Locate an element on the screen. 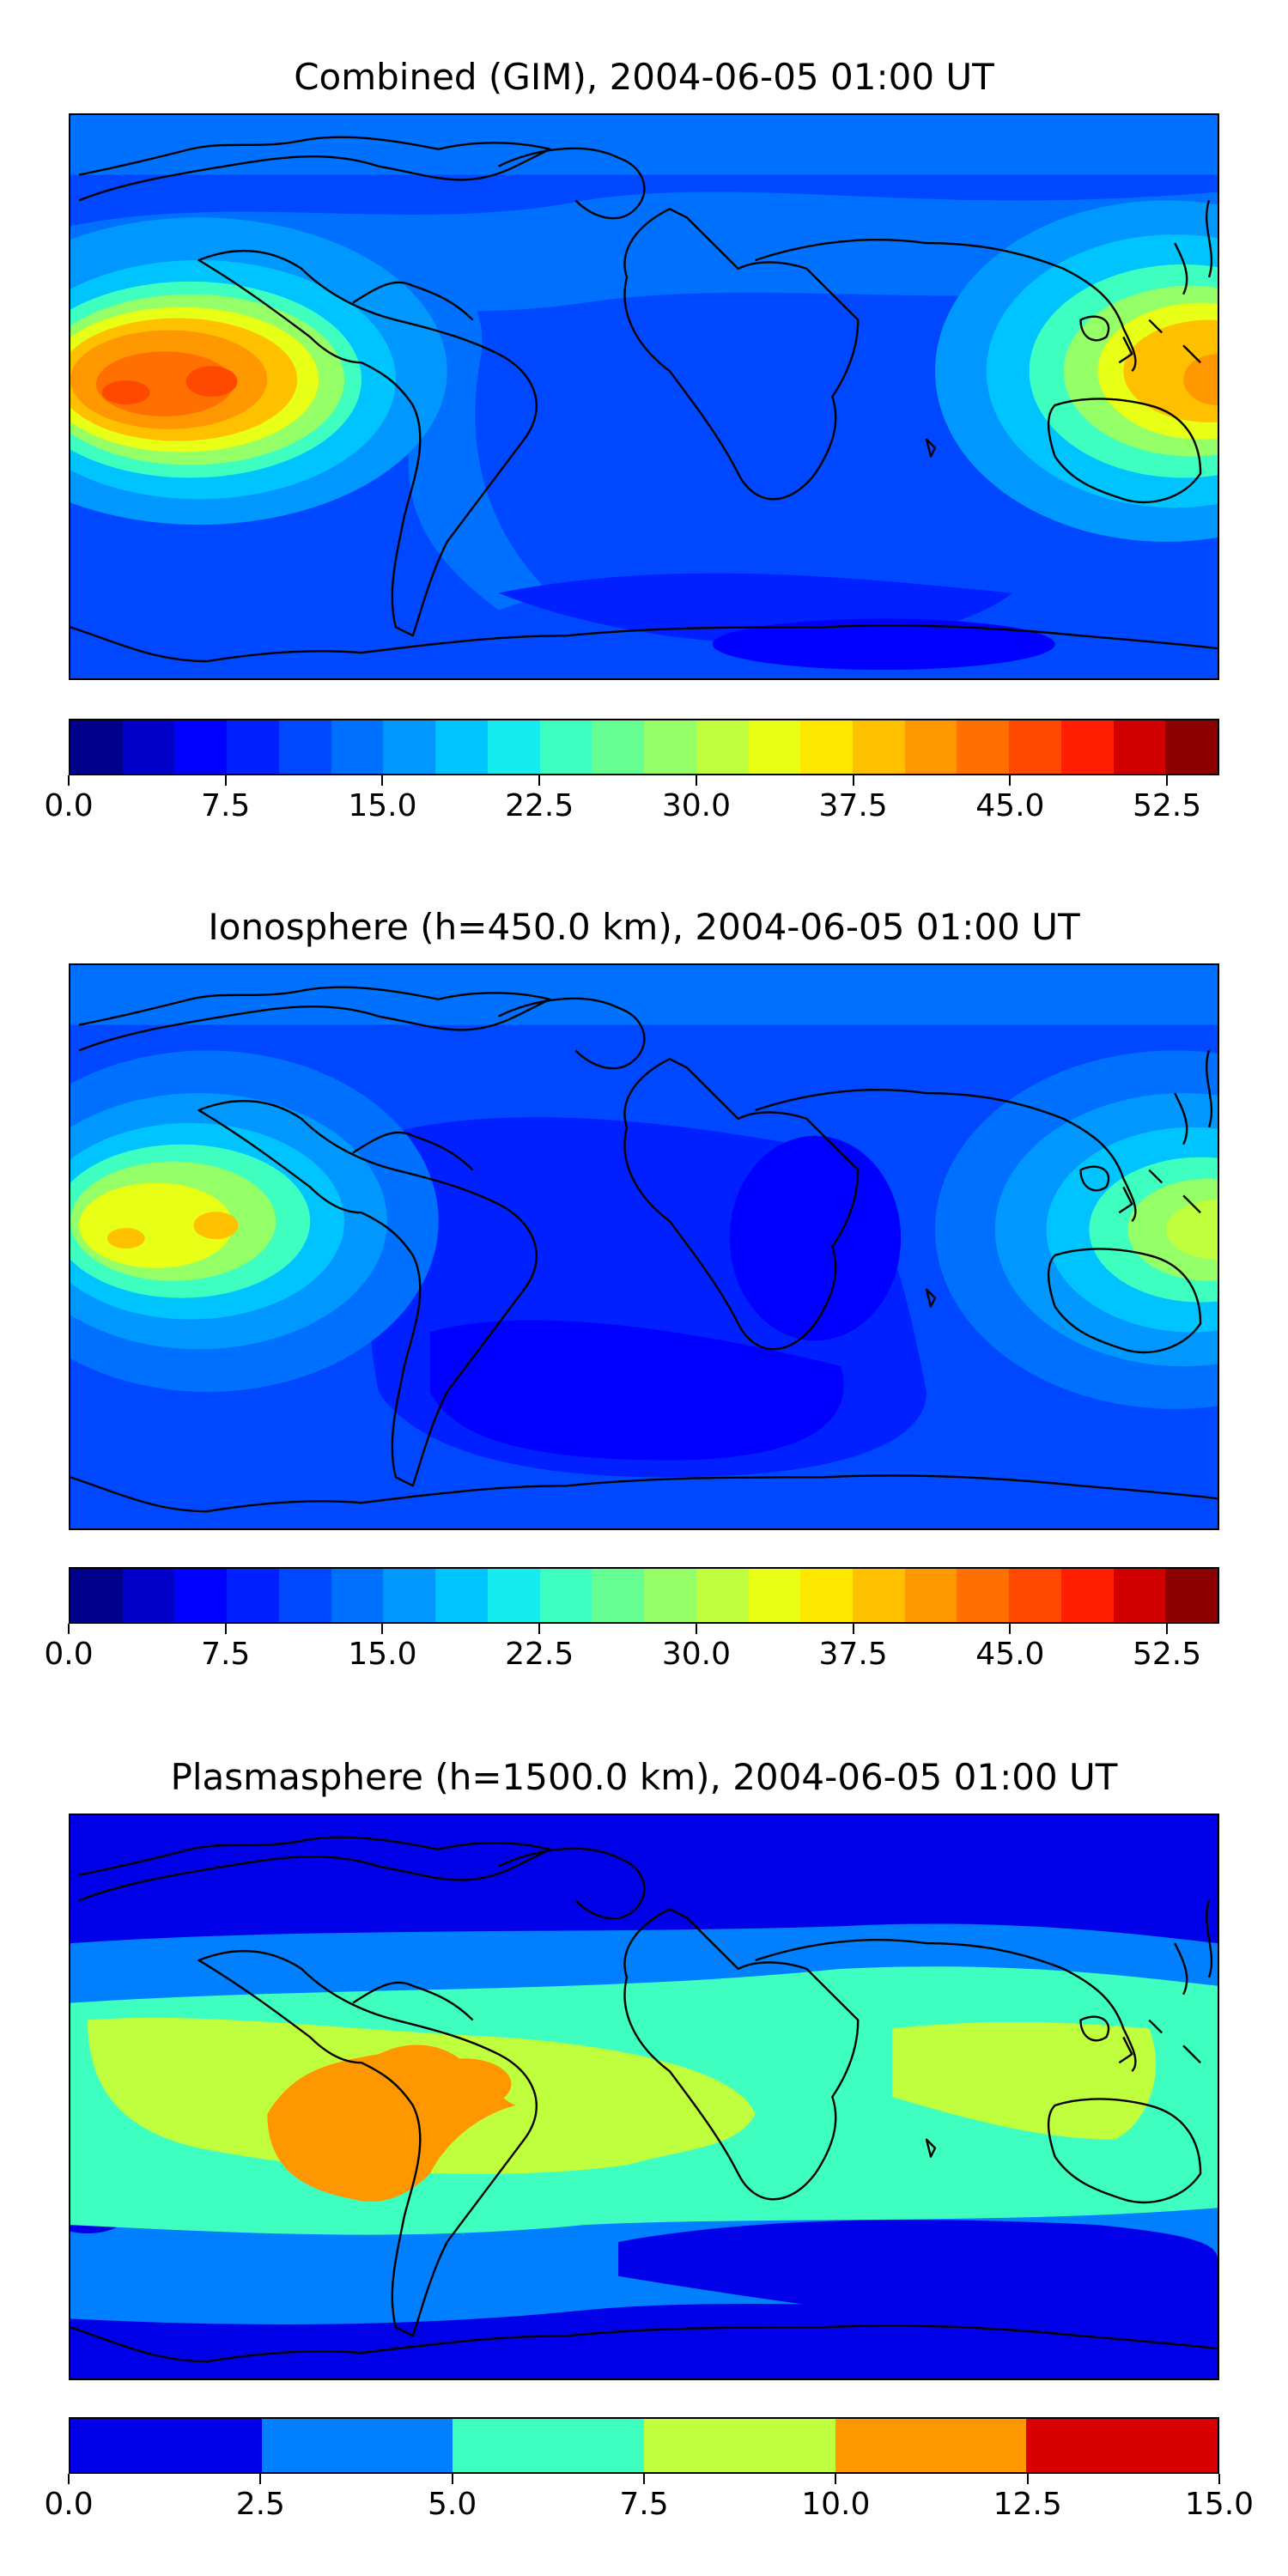 The width and height of the screenshot is (1288, 2576). band-yellow-east is located at coordinates (1024, 2081).